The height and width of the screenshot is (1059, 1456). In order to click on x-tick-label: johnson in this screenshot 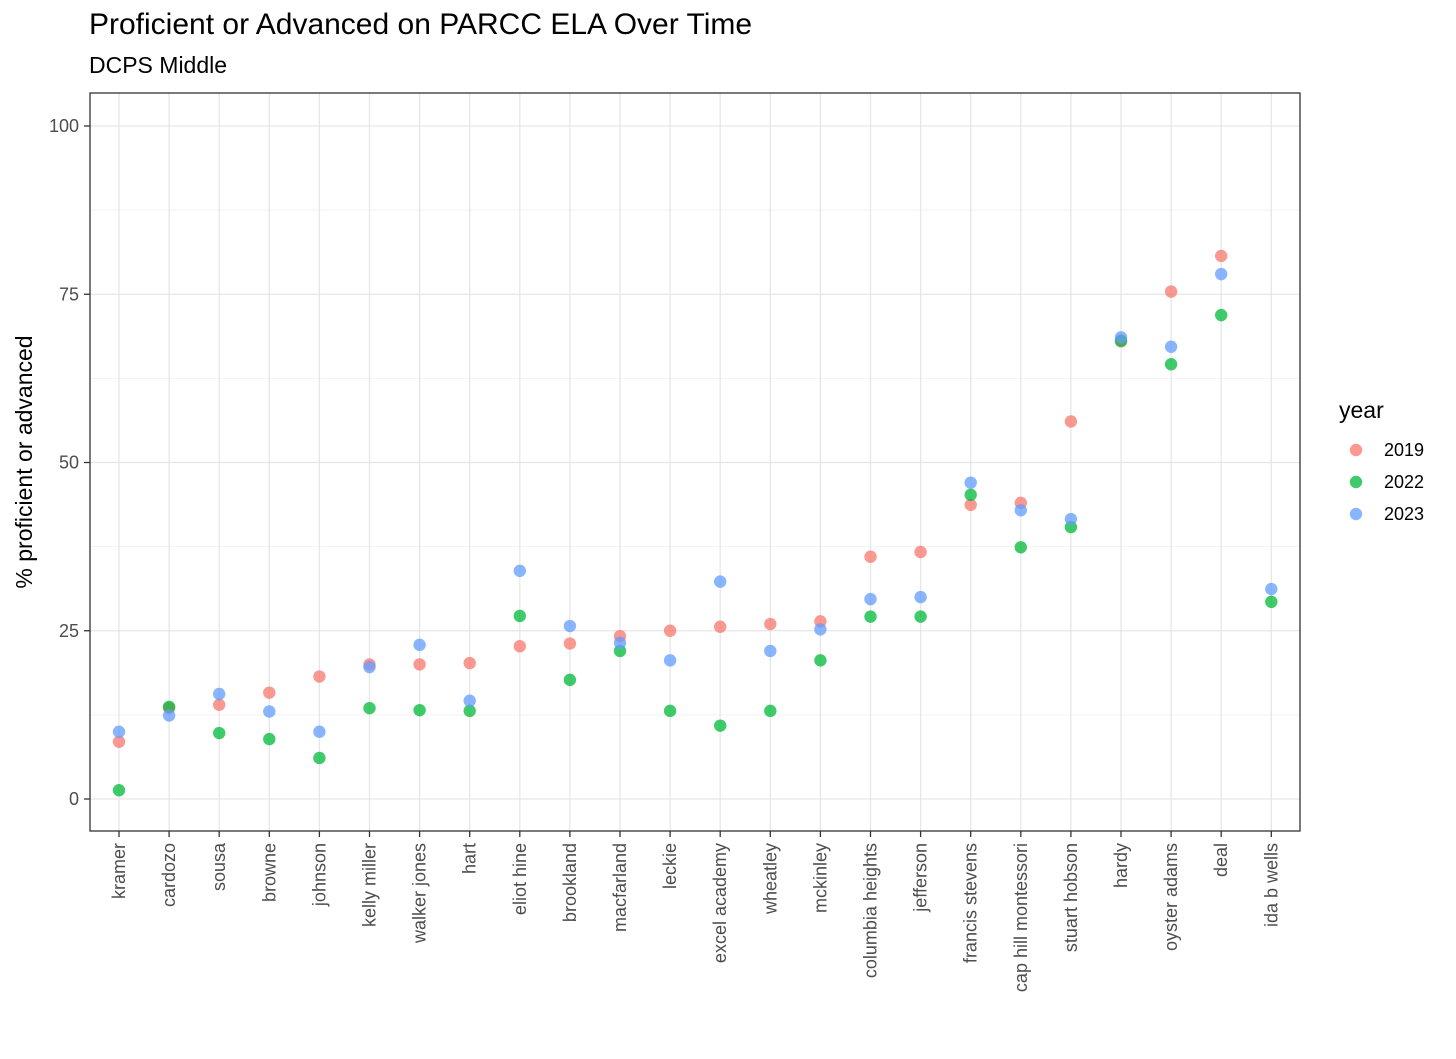, I will do `click(319, 875)`.